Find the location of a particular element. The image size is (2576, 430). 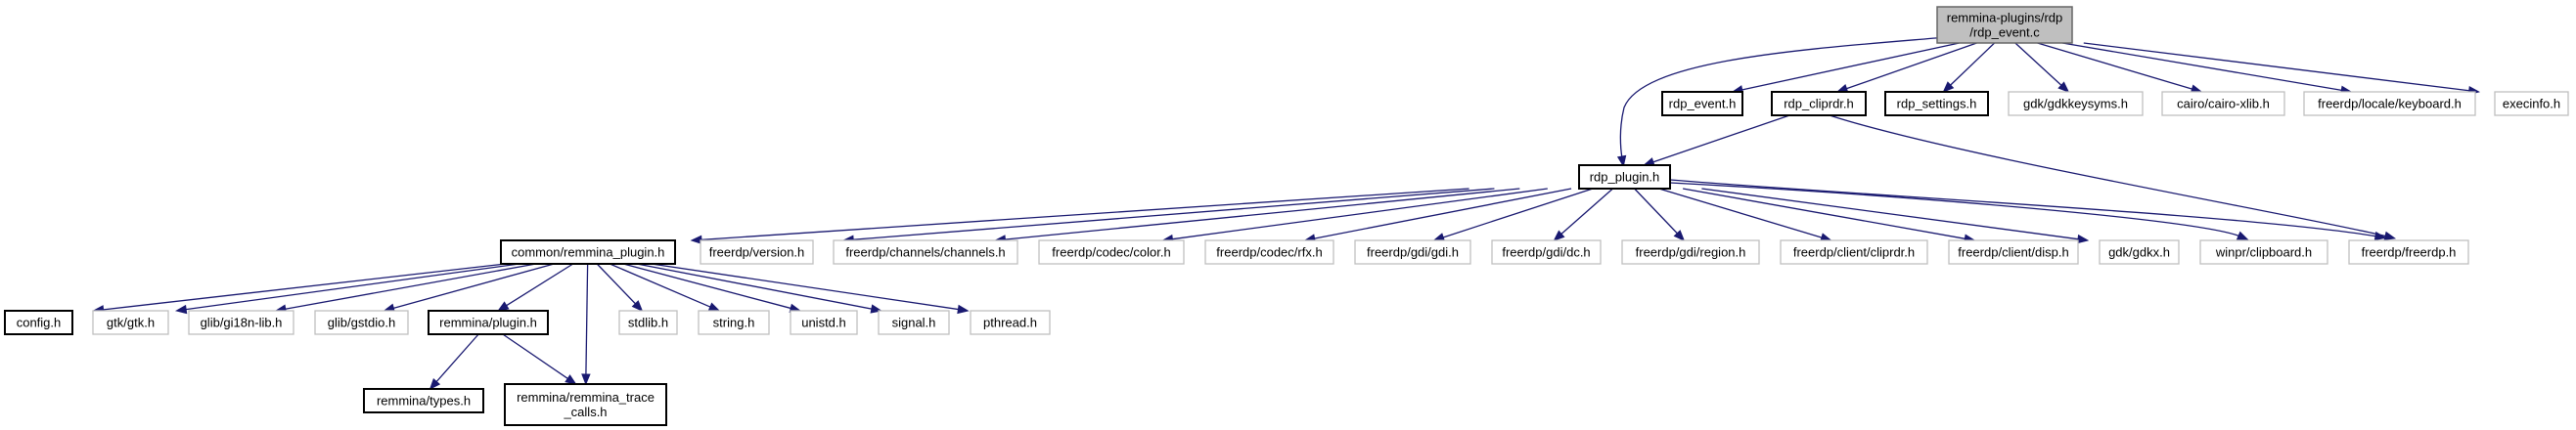

node-label: freerdp/gdi/gdi.h is located at coordinates (1413, 253).